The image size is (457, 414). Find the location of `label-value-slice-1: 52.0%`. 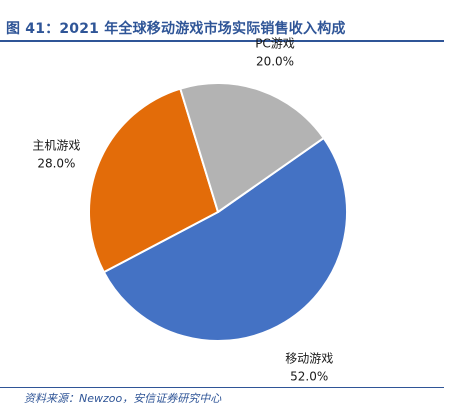

label-value-slice-1: 52.0% is located at coordinates (309, 376).